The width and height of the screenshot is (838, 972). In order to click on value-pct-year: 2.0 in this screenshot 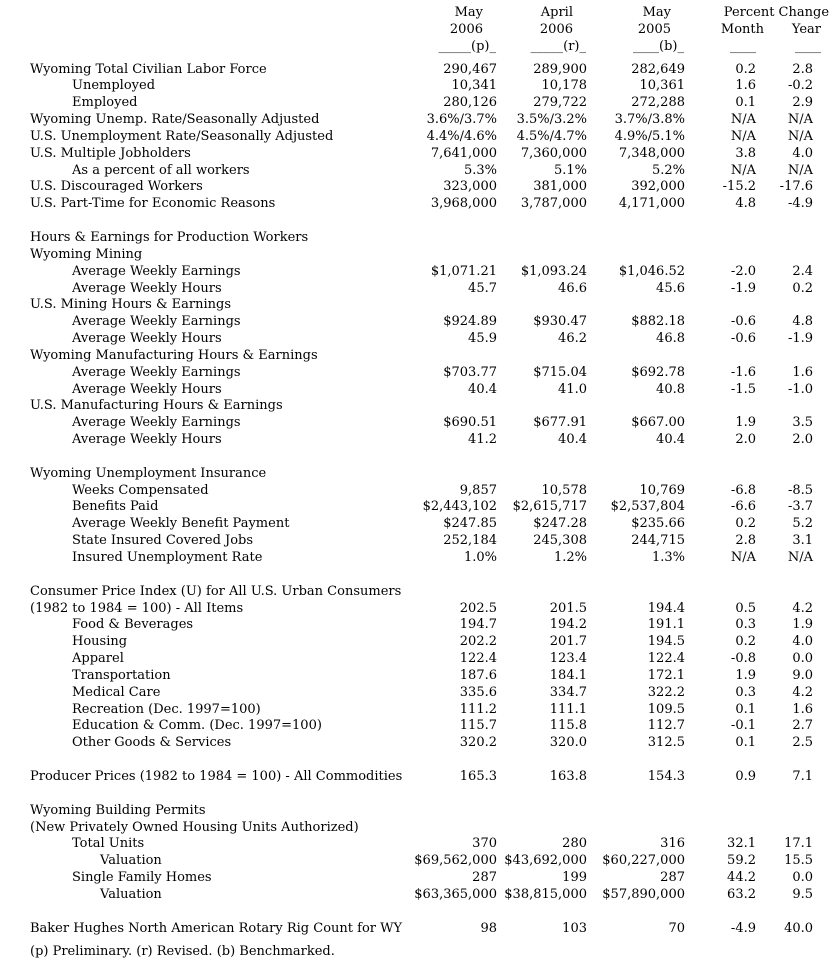, I will do `click(803, 440)`.